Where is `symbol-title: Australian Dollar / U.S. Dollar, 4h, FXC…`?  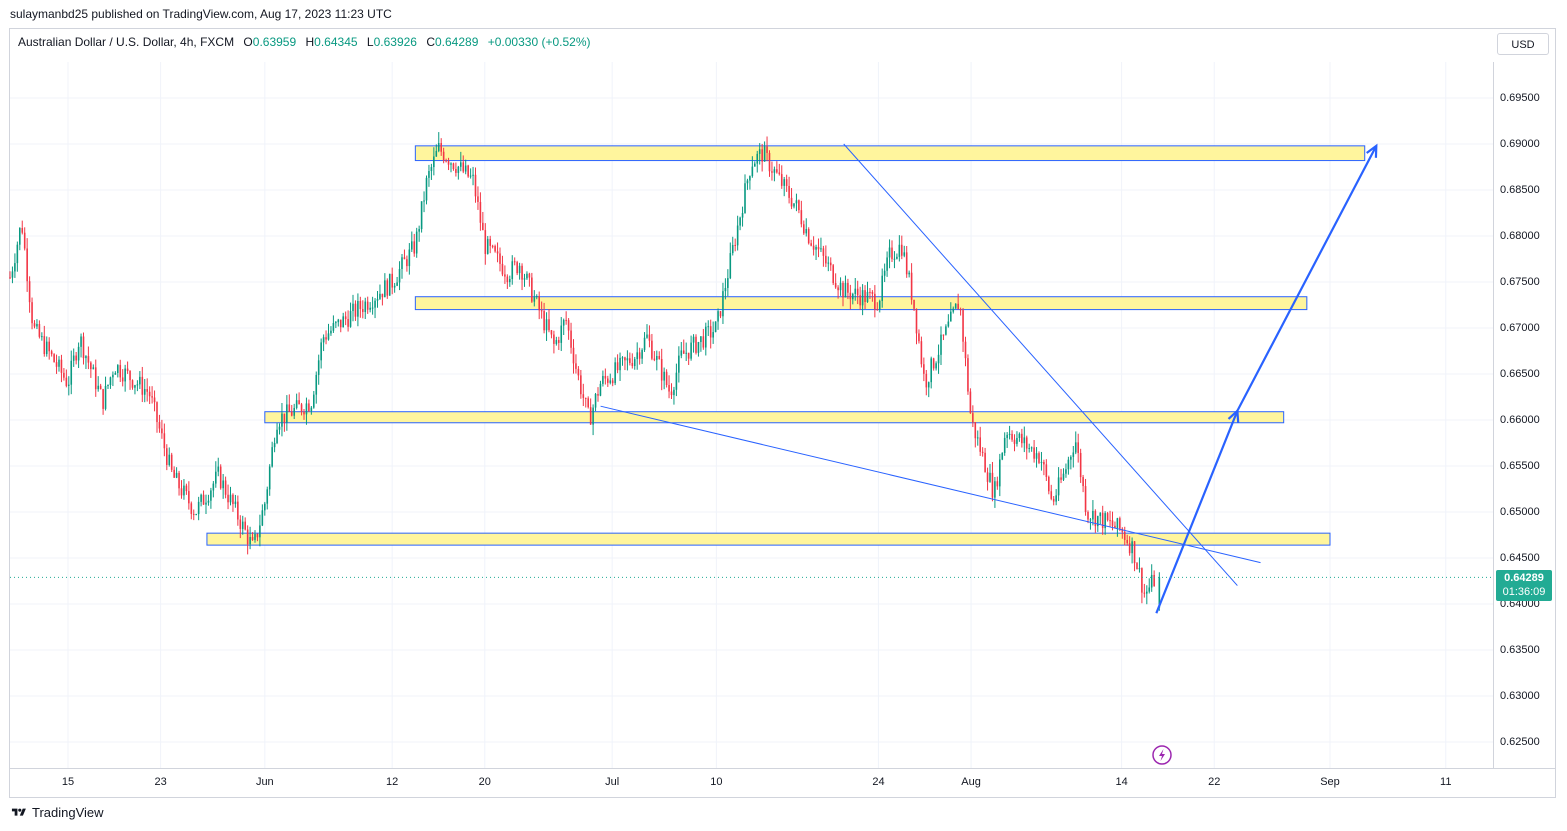 symbol-title: Australian Dollar / U.S. Dollar, 4h, FXC… is located at coordinates (126, 42).